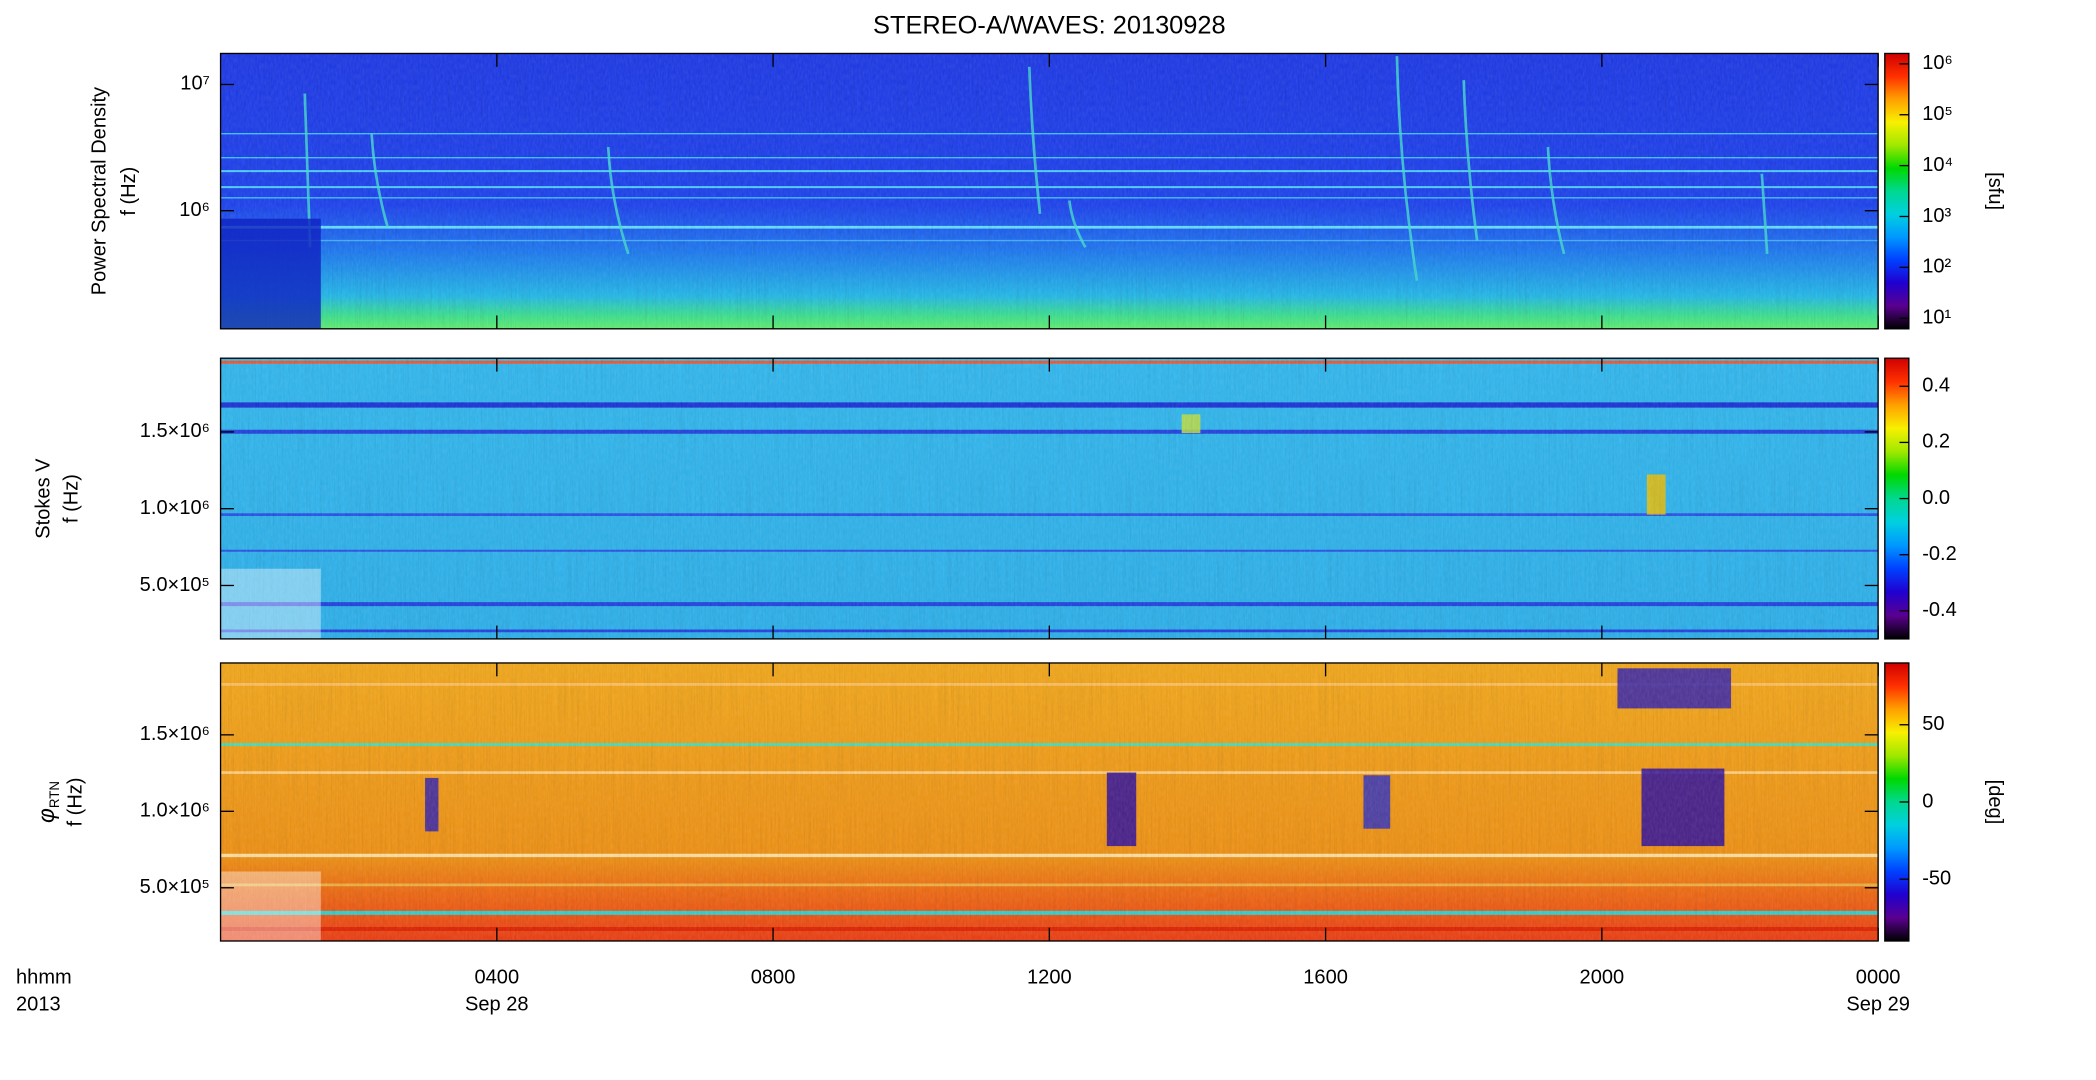  What do you see at coordinates (53, 794) in the screenshot?
I see `y-axis-label-subscript: RTN` at bounding box center [53, 794].